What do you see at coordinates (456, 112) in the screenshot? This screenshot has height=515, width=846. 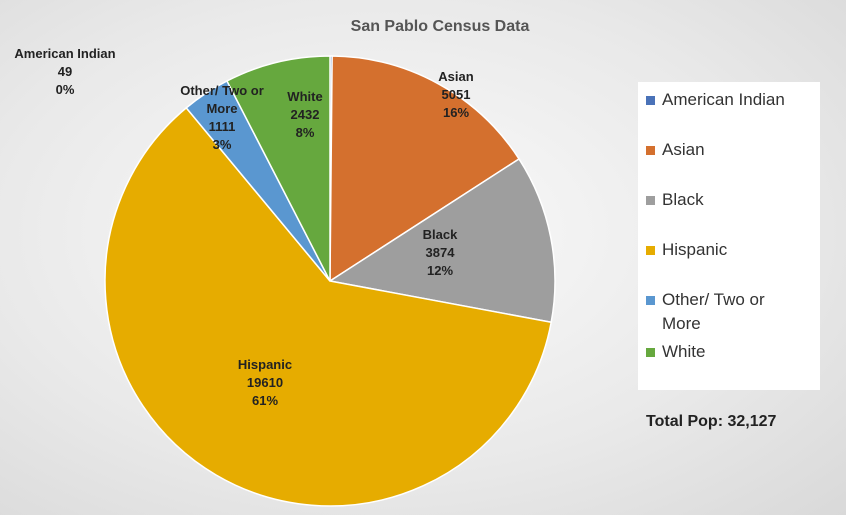 I see `data-label-percent: 16%` at bounding box center [456, 112].